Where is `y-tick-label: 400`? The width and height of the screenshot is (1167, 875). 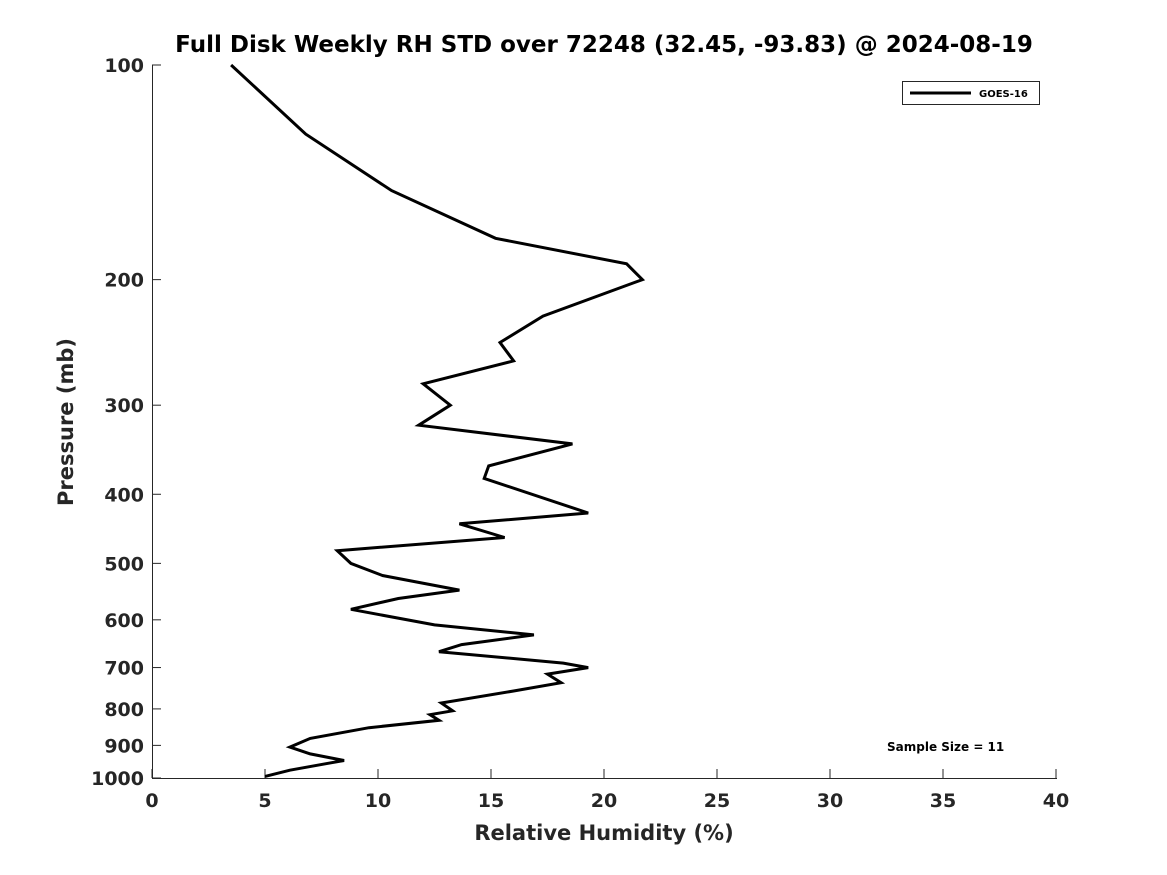
y-tick-label: 400 is located at coordinates (124, 495).